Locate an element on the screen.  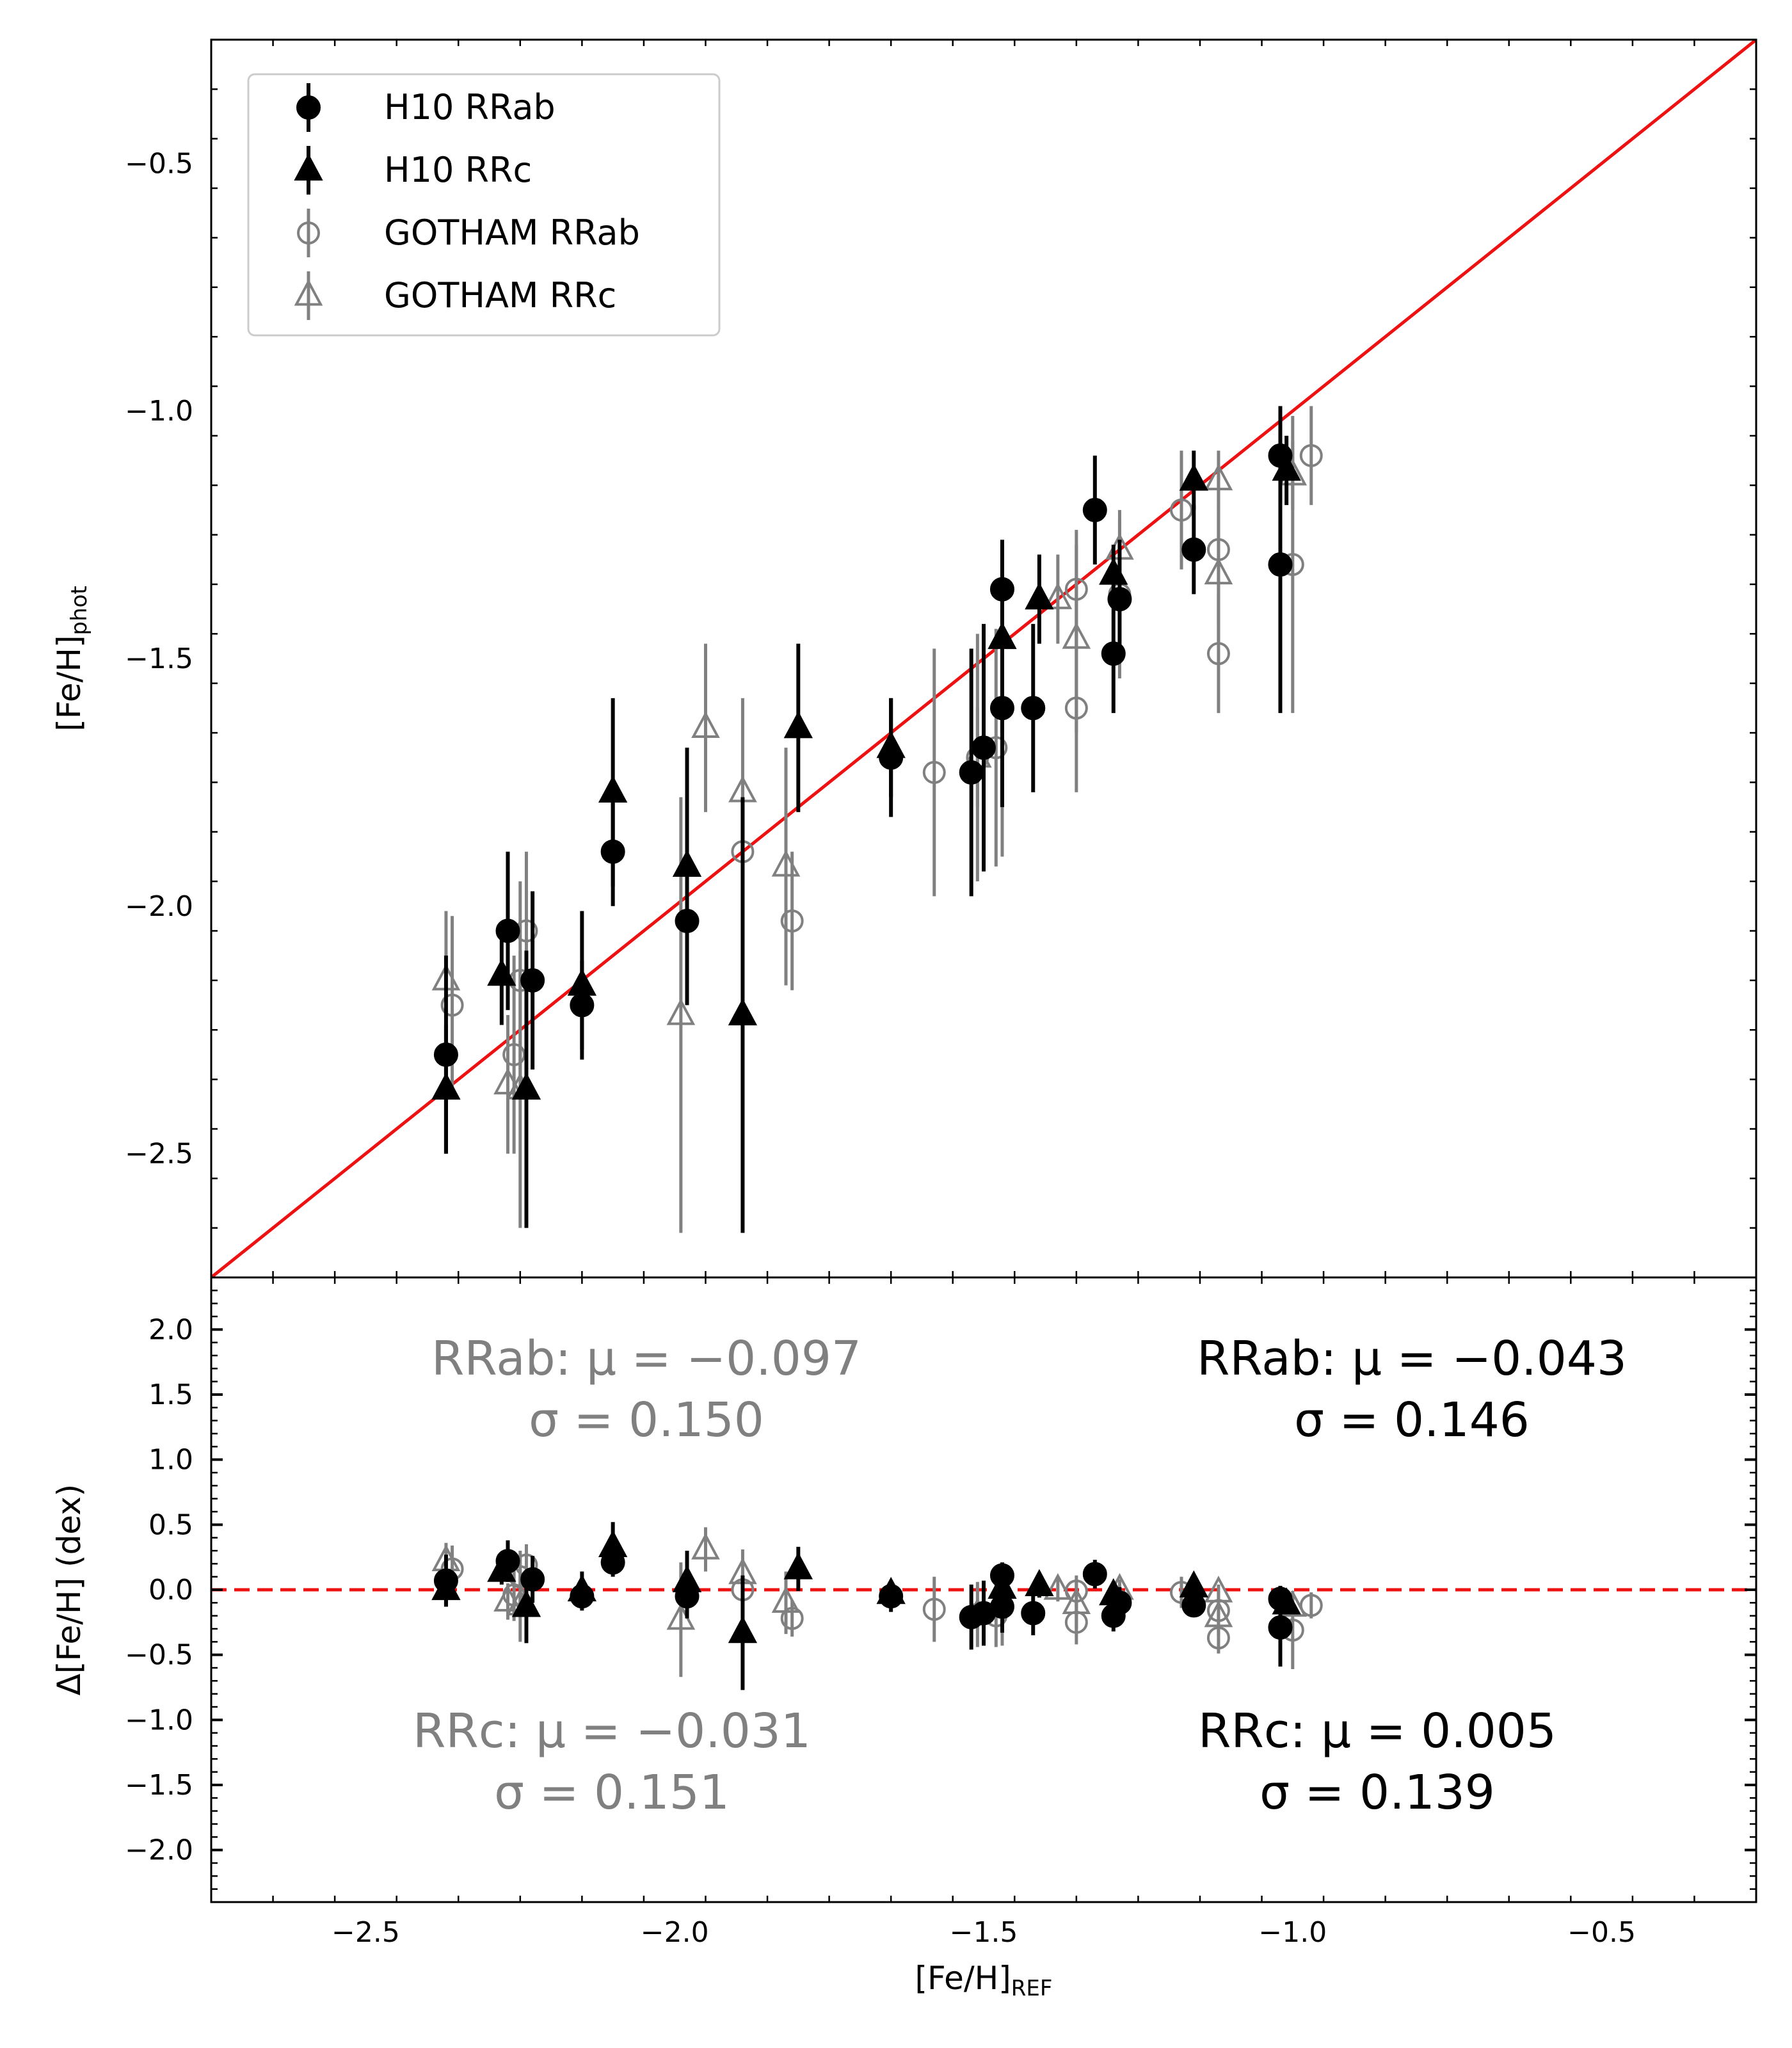
top-y-tick-label: −0.5 is located at coordinates (159, 163).